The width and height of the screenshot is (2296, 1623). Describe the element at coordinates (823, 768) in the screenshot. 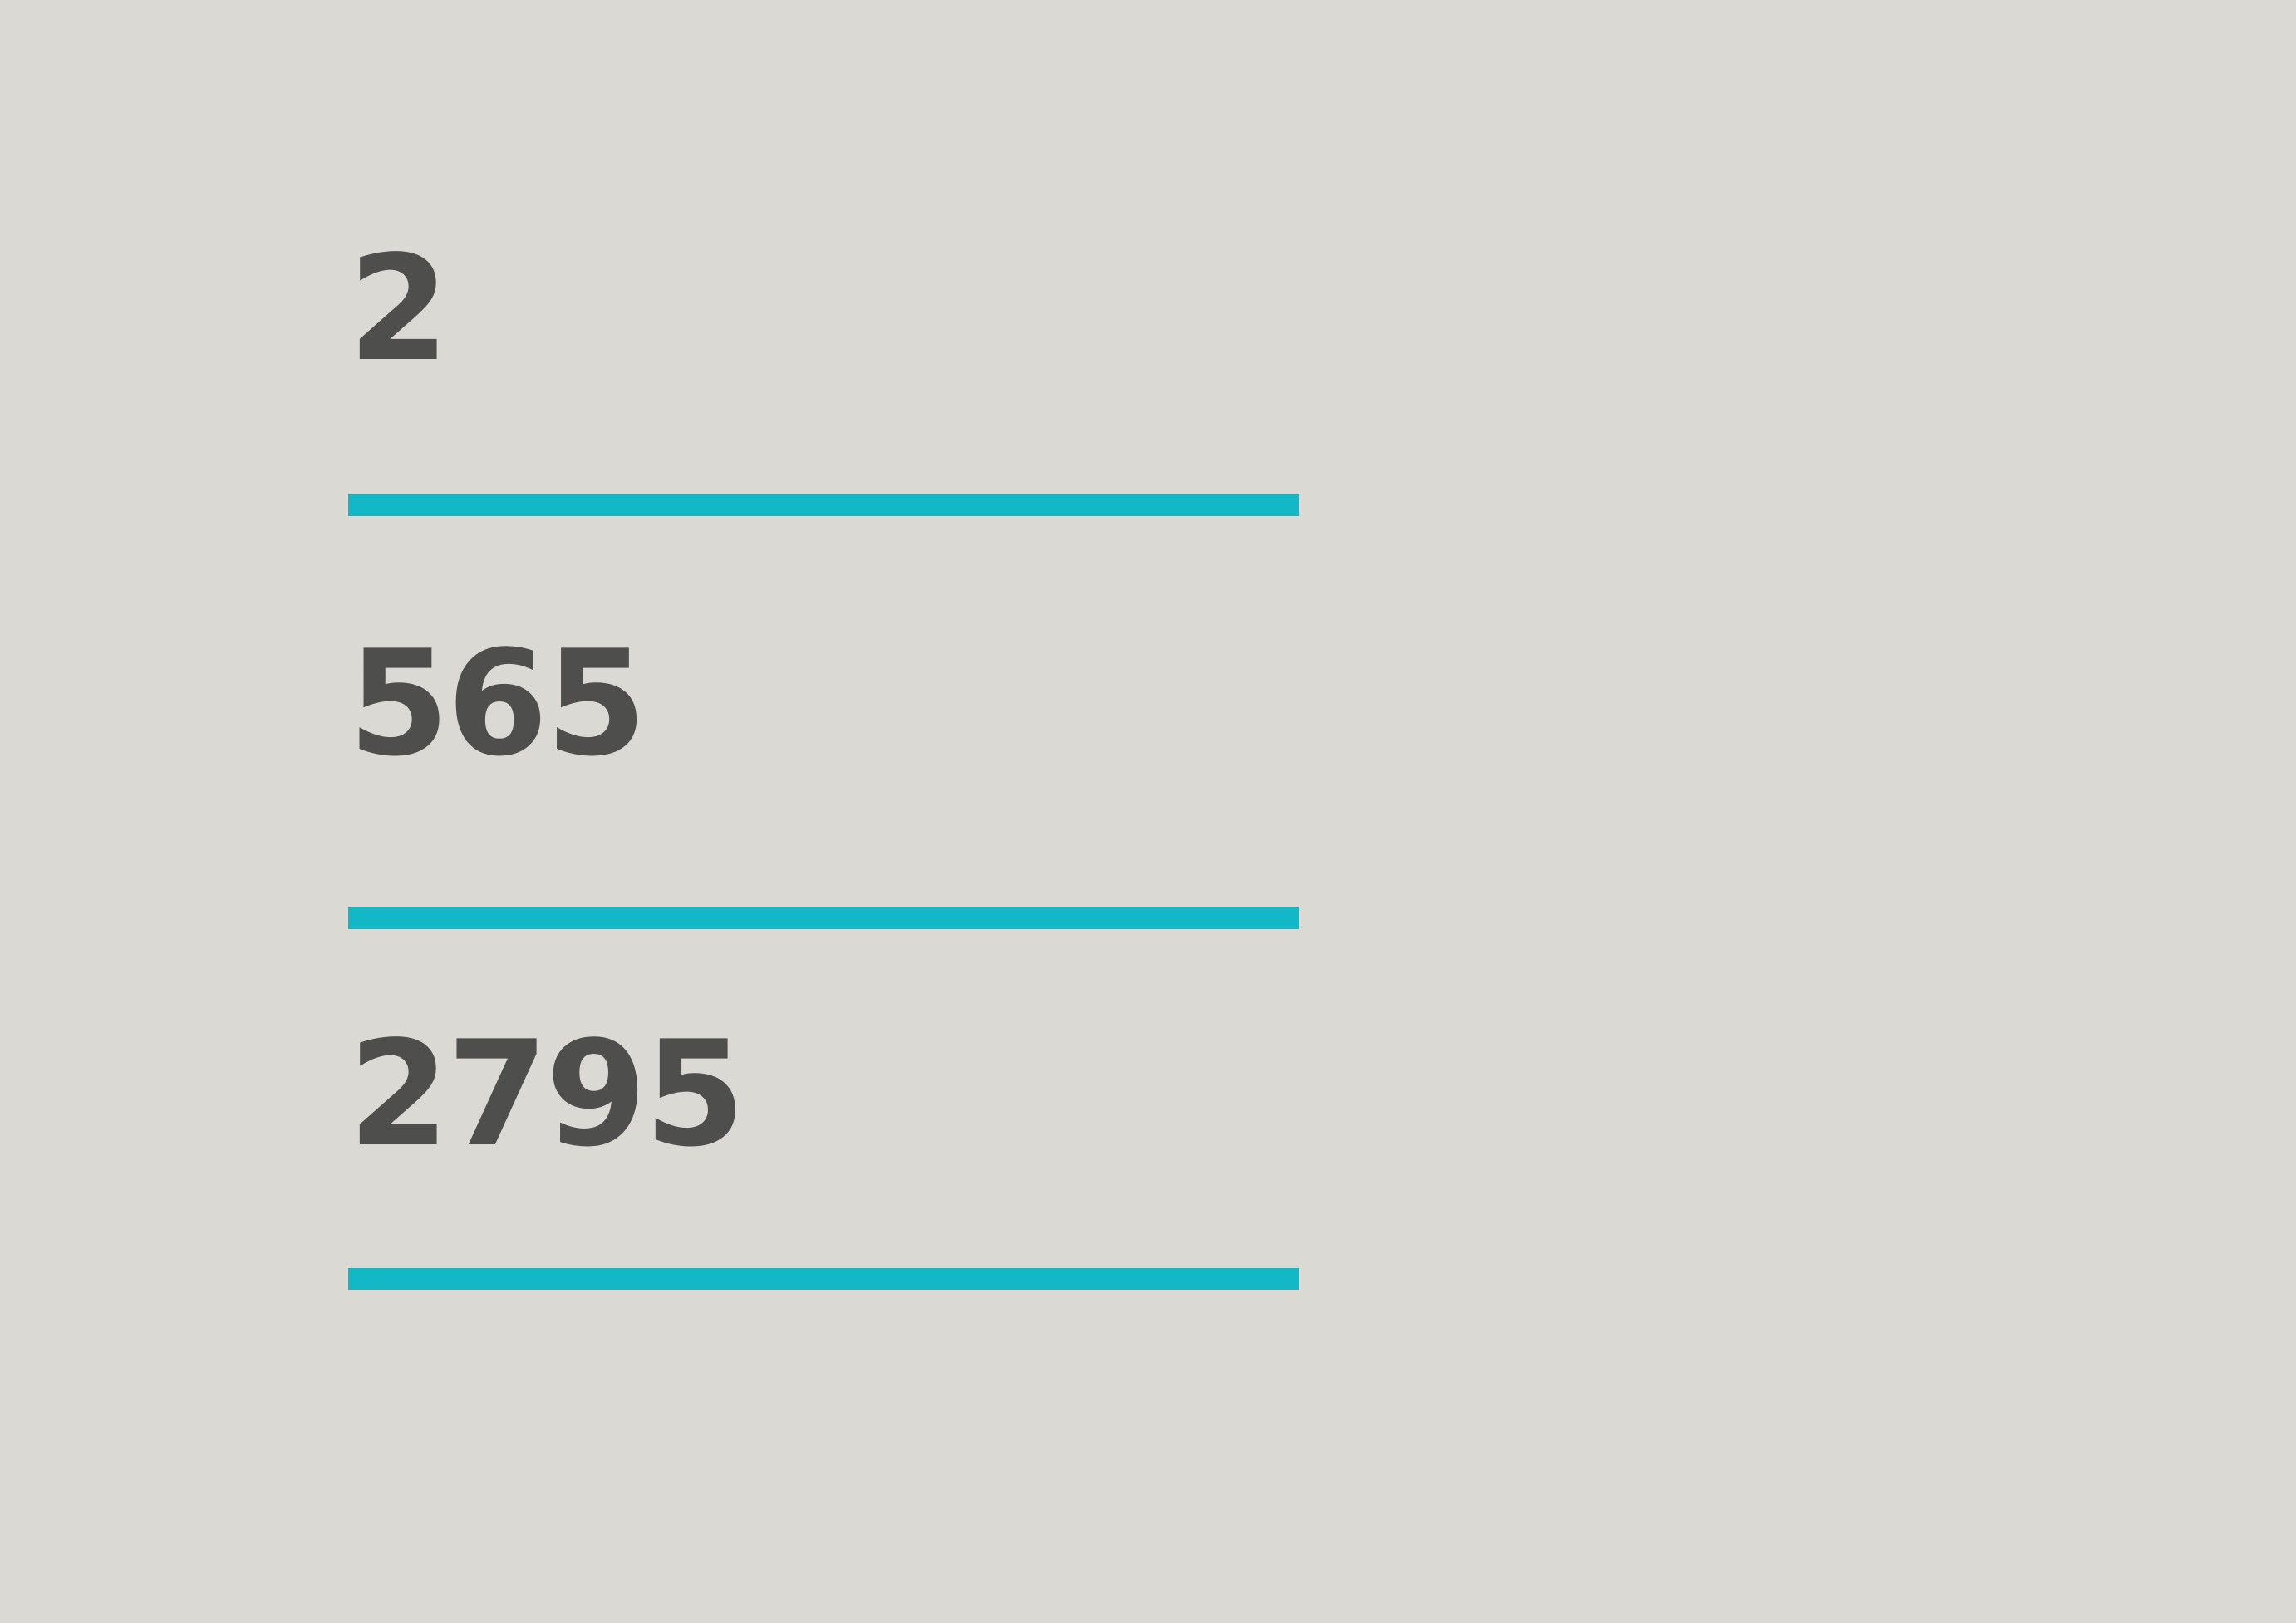

I see `stat-block-2: 565` at that location.